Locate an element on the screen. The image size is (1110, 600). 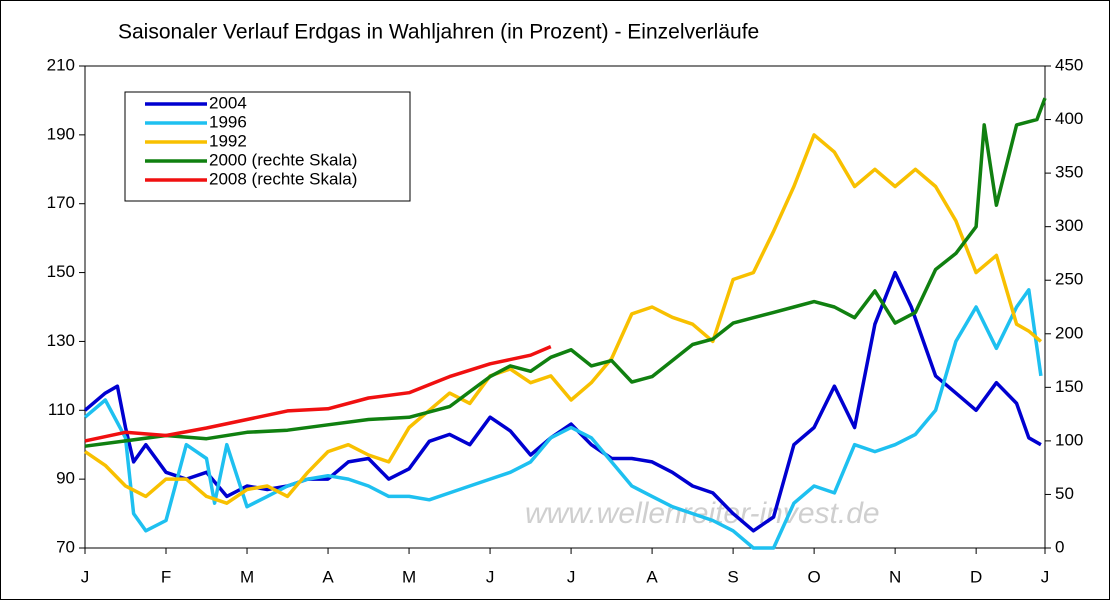
y-tick-label: 150 is located at coordinates (61, 271).